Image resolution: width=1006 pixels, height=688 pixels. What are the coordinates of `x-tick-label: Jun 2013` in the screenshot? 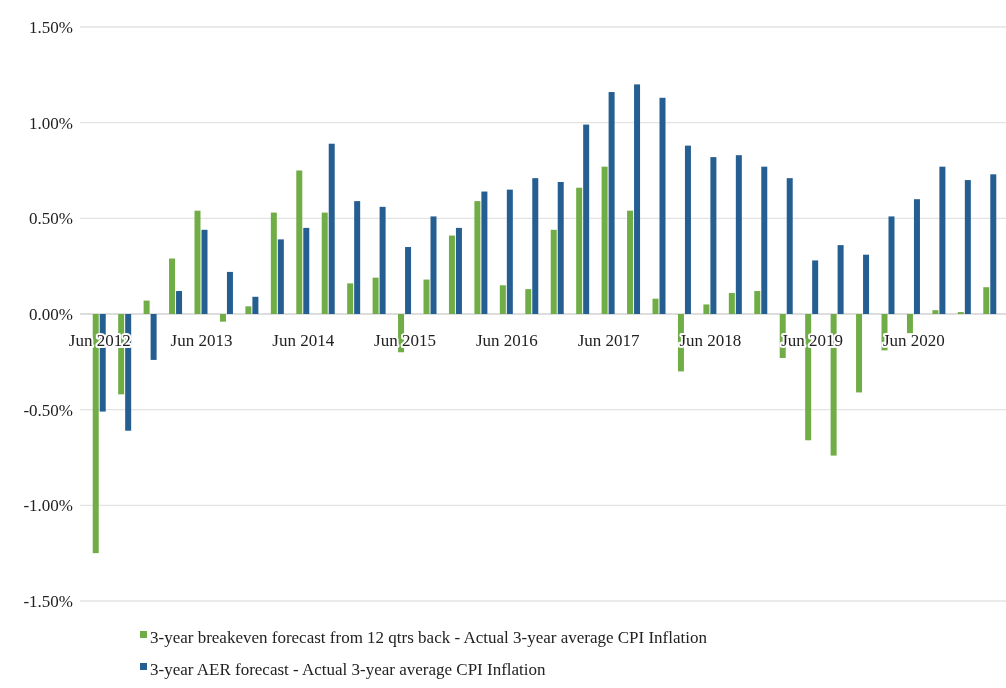 It's located at (201, 340).